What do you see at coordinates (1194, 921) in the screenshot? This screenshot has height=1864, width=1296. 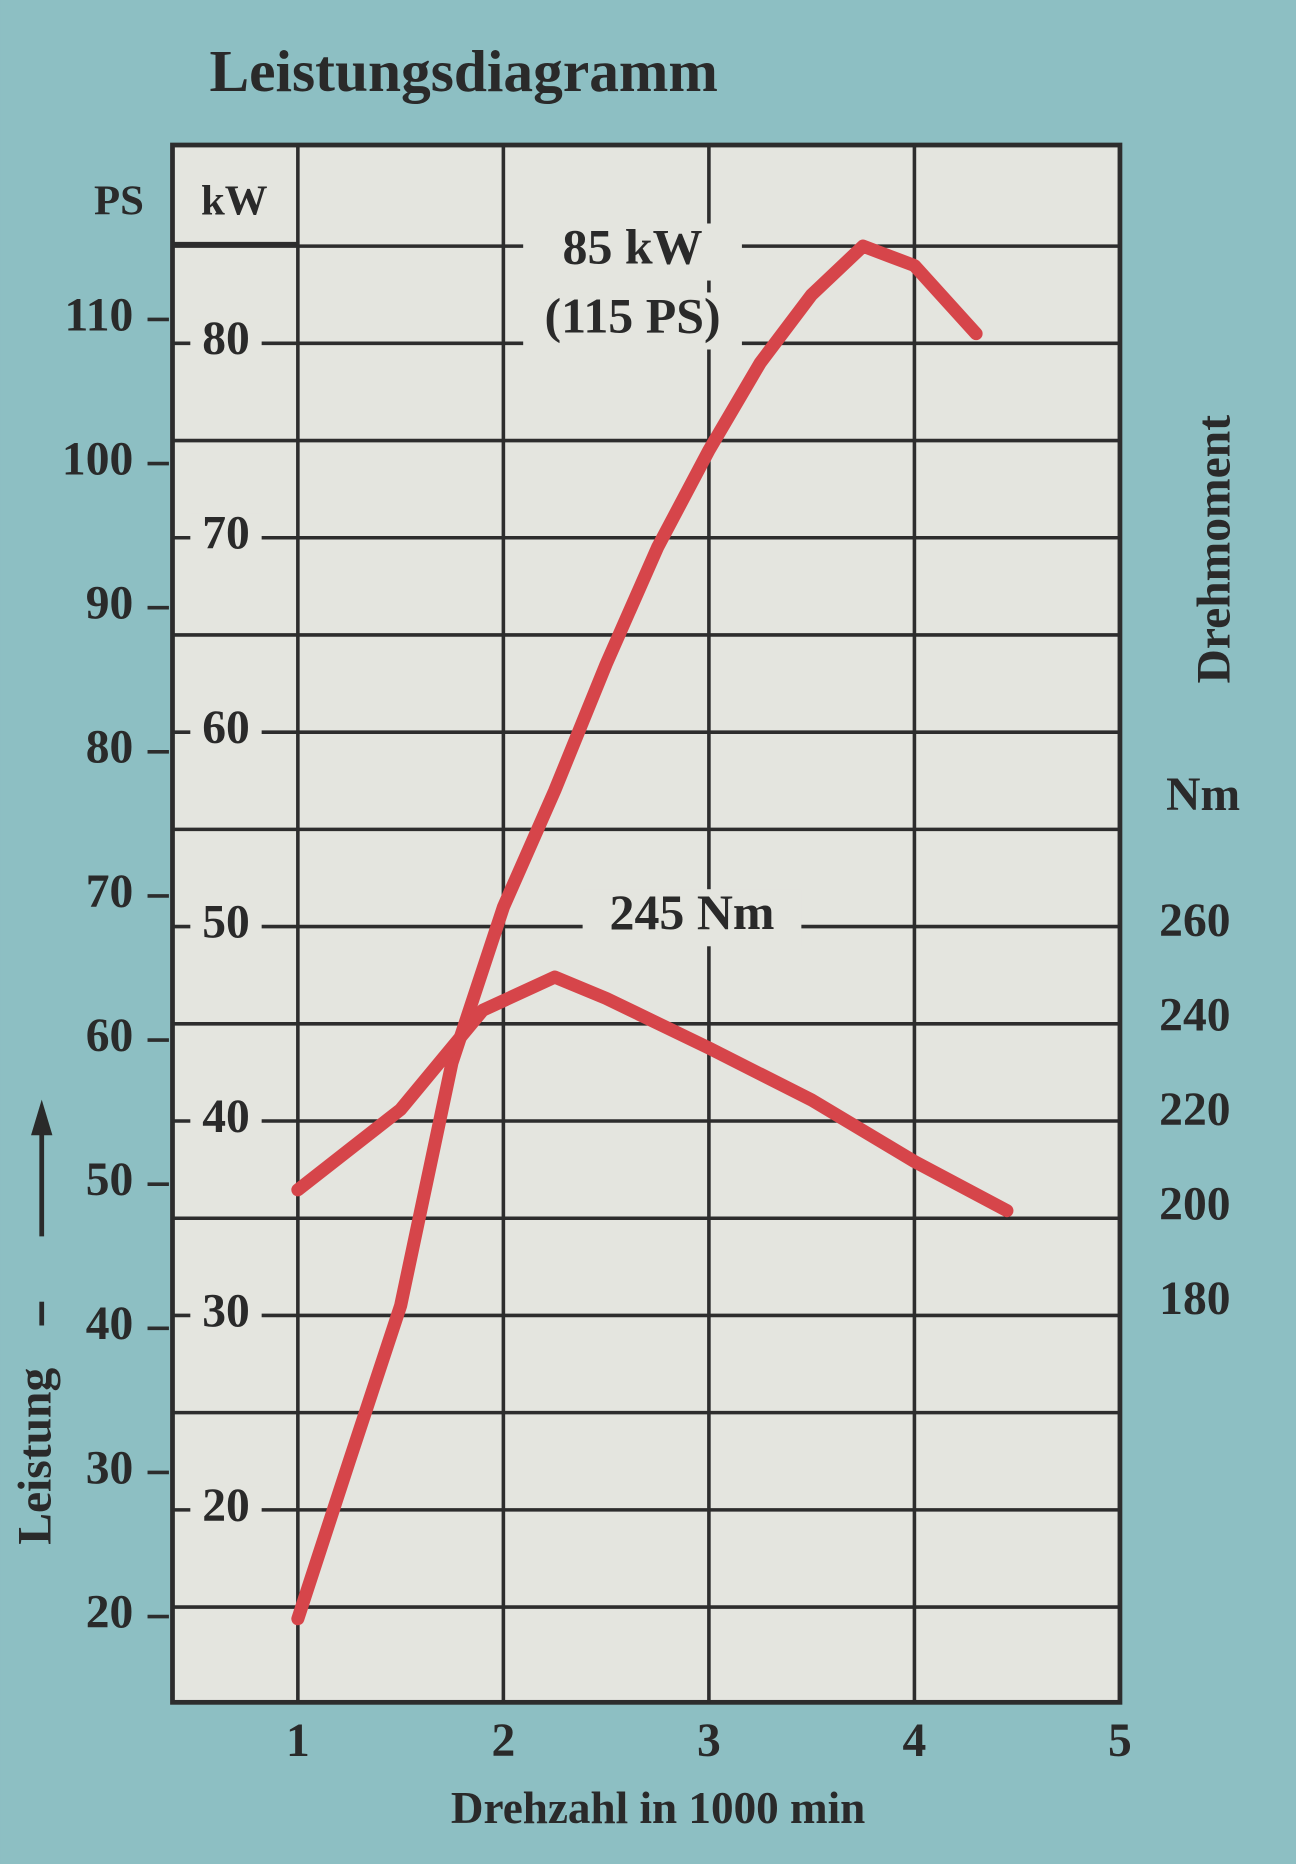 I see `y2-tick-label: 260` at bounding box center [1194, 921].